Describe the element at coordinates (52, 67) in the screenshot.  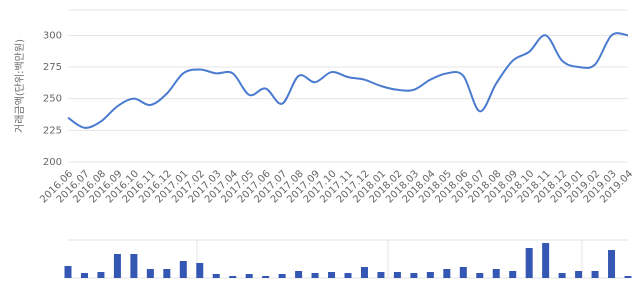
I see `y-tick-label: 275` at that location.